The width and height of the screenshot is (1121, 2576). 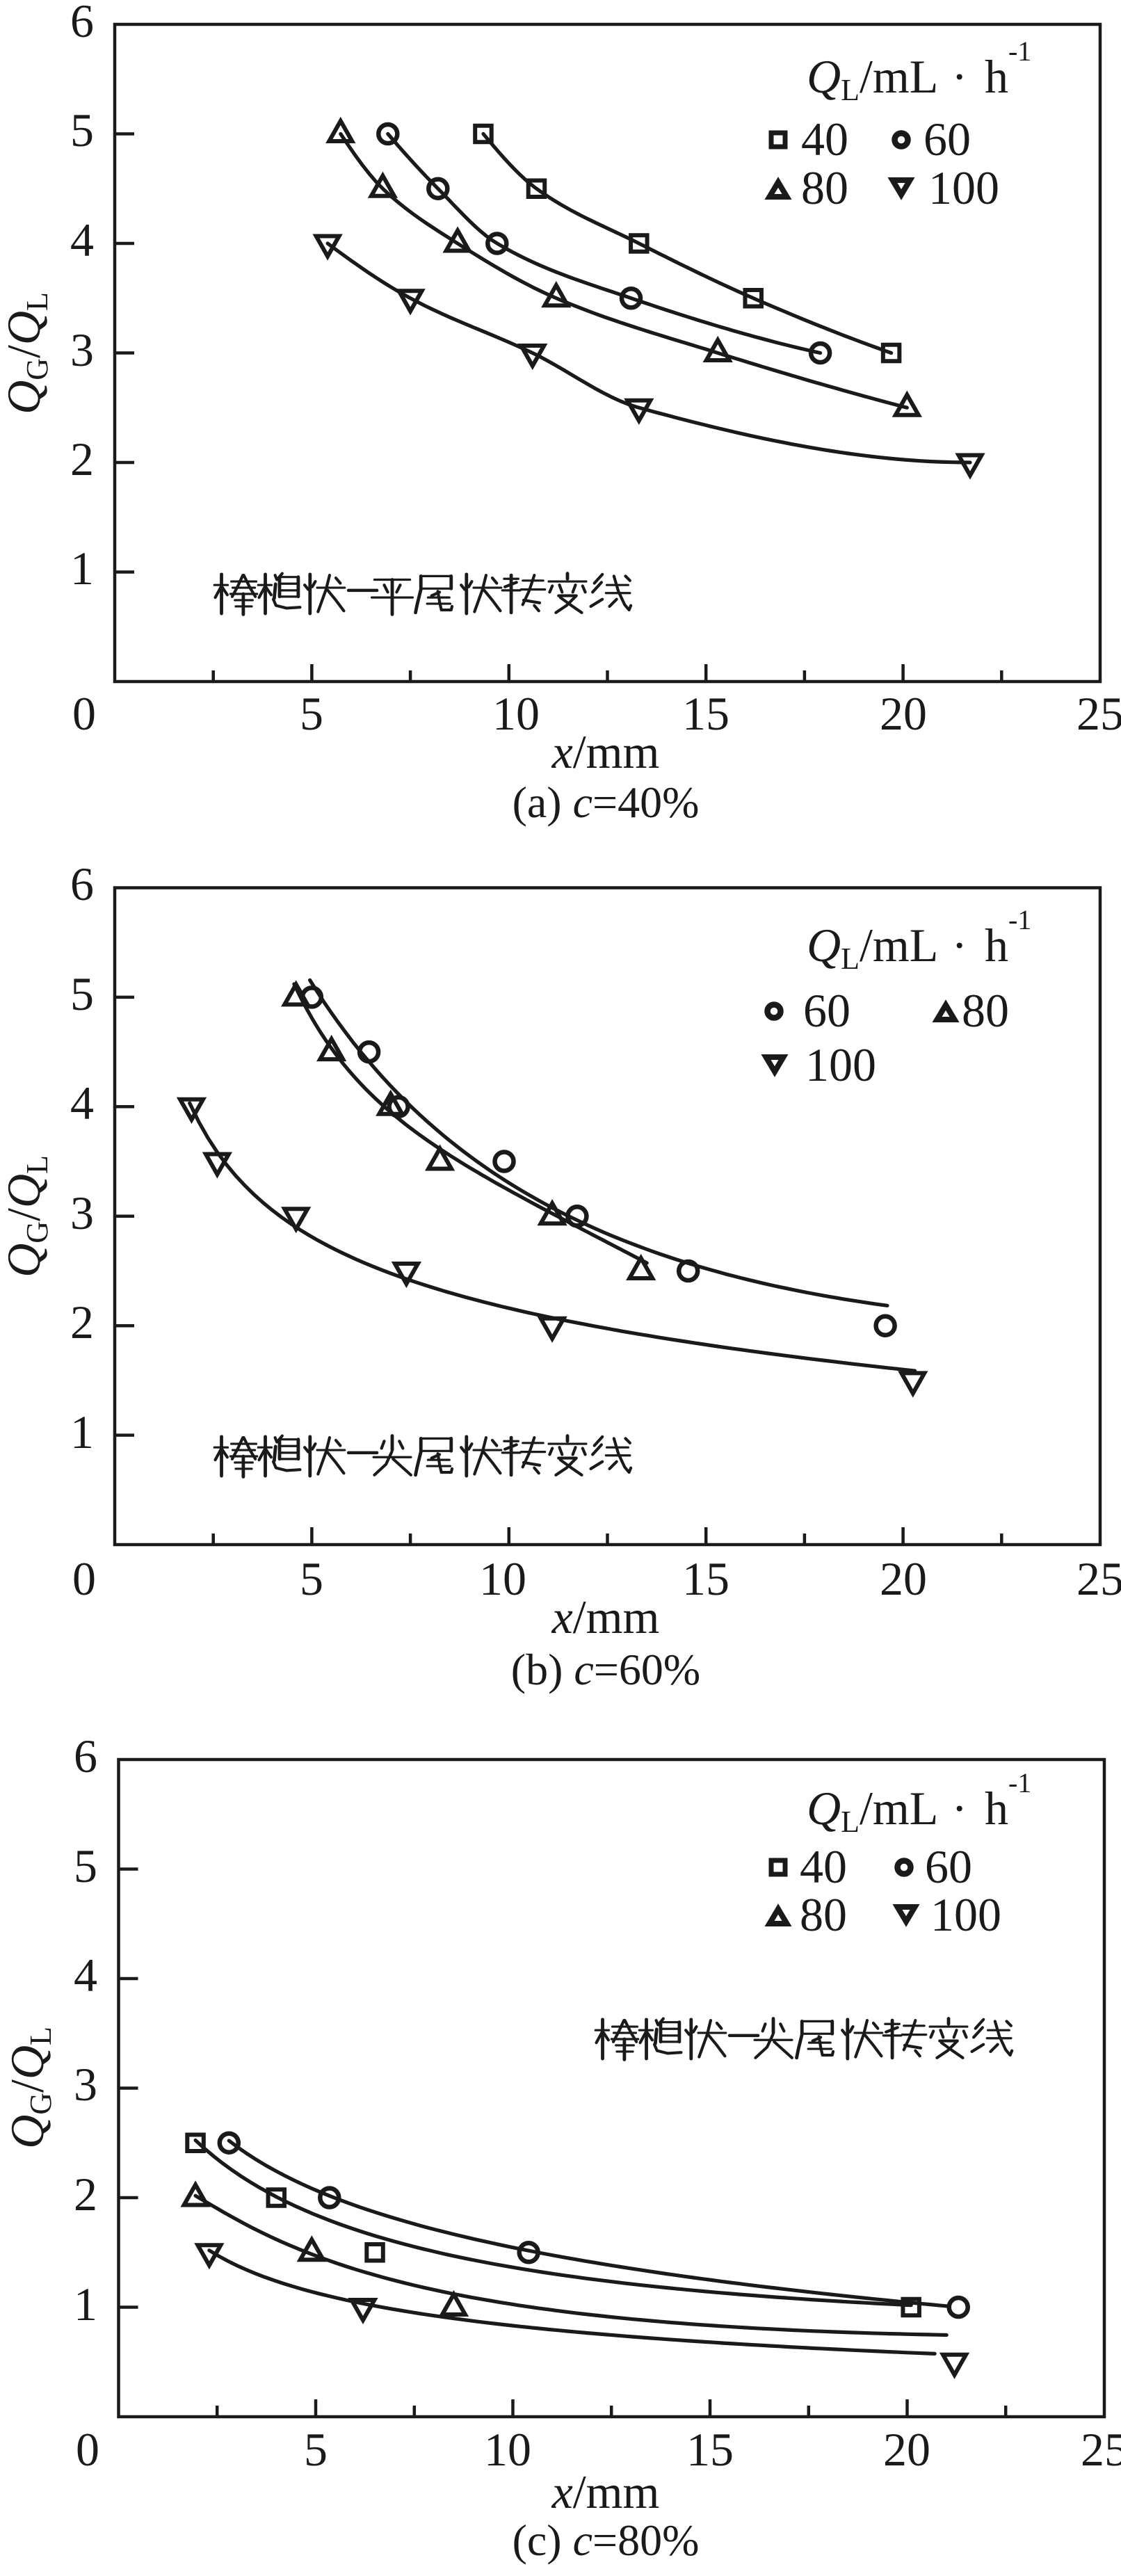 What do you see at coordinates (605, 1669) in the screenshot?
I see `svg-text: (b) c=60%` at bounding box center [605, 1669].